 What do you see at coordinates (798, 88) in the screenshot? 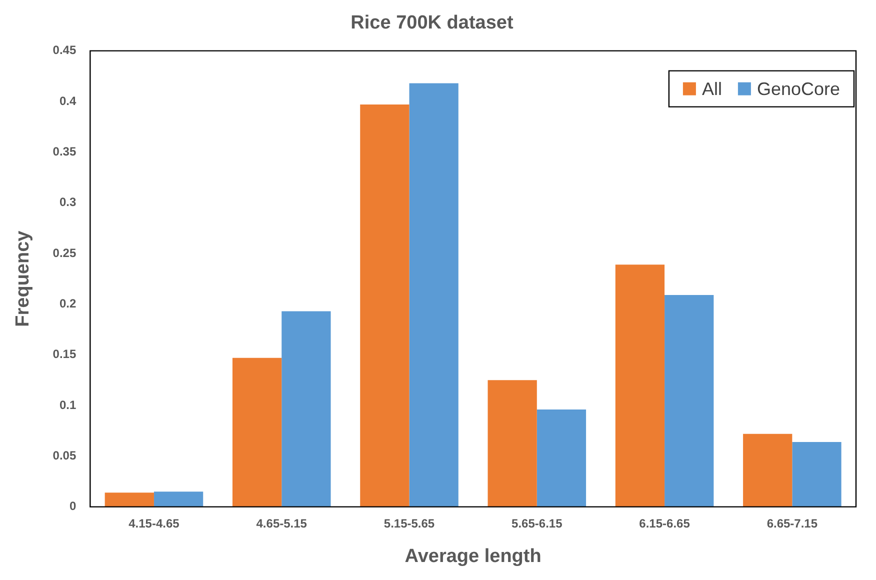
I see `legend-label: GenoCore` at bounding box center [798, 88].